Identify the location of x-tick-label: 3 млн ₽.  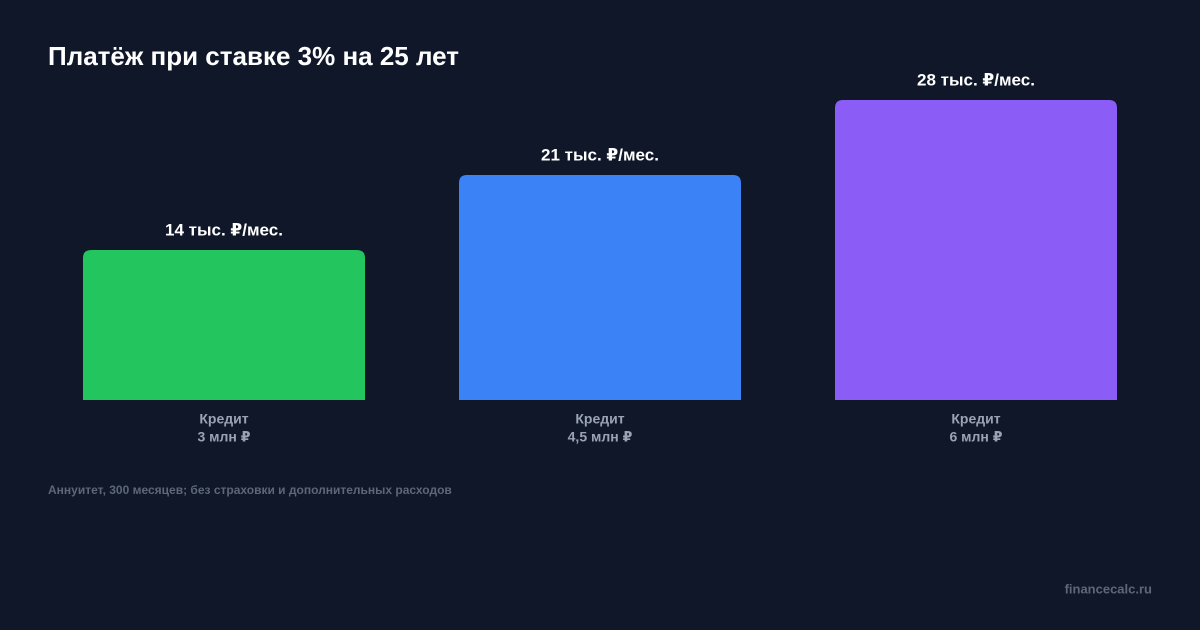
(223, 437).